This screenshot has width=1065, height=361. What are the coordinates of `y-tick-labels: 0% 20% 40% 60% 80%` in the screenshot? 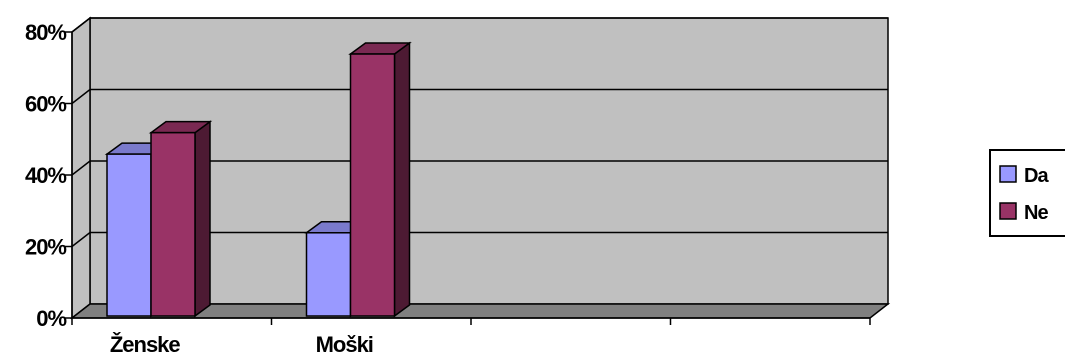 It's located at (46, 175).